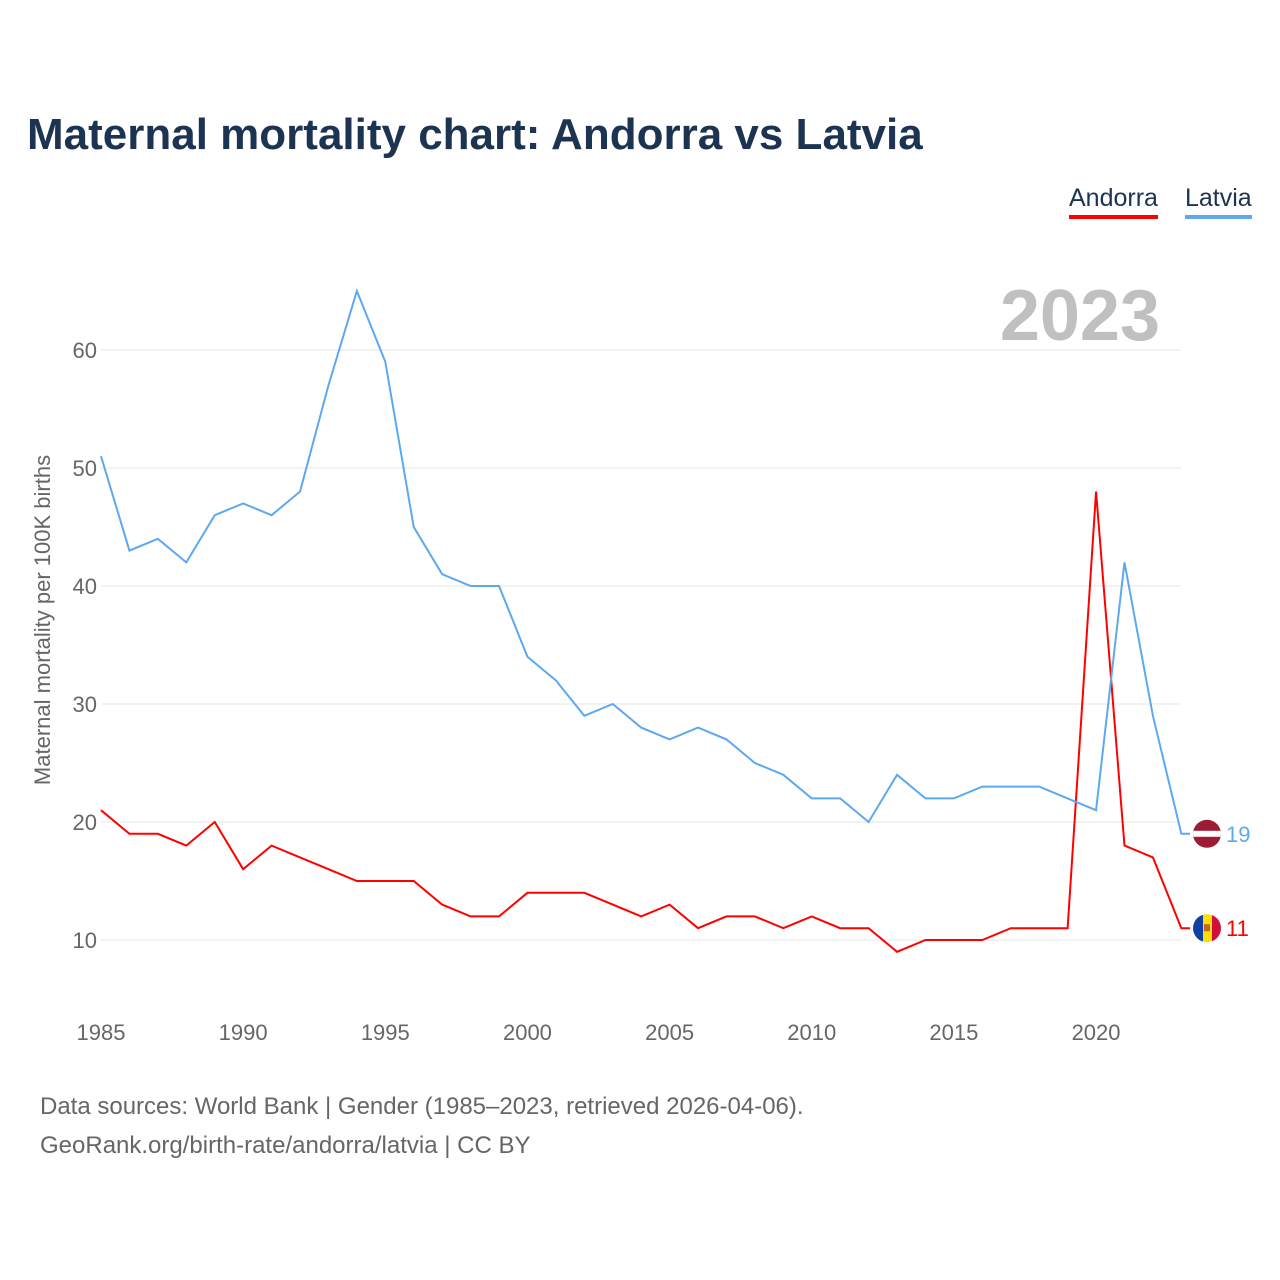 The image size is (1280, 1280). What do you see at coordinates (1237, 928) in the screenshot?
I see `end-value-label-andorra: 11` at bounding box center [1237, 928].